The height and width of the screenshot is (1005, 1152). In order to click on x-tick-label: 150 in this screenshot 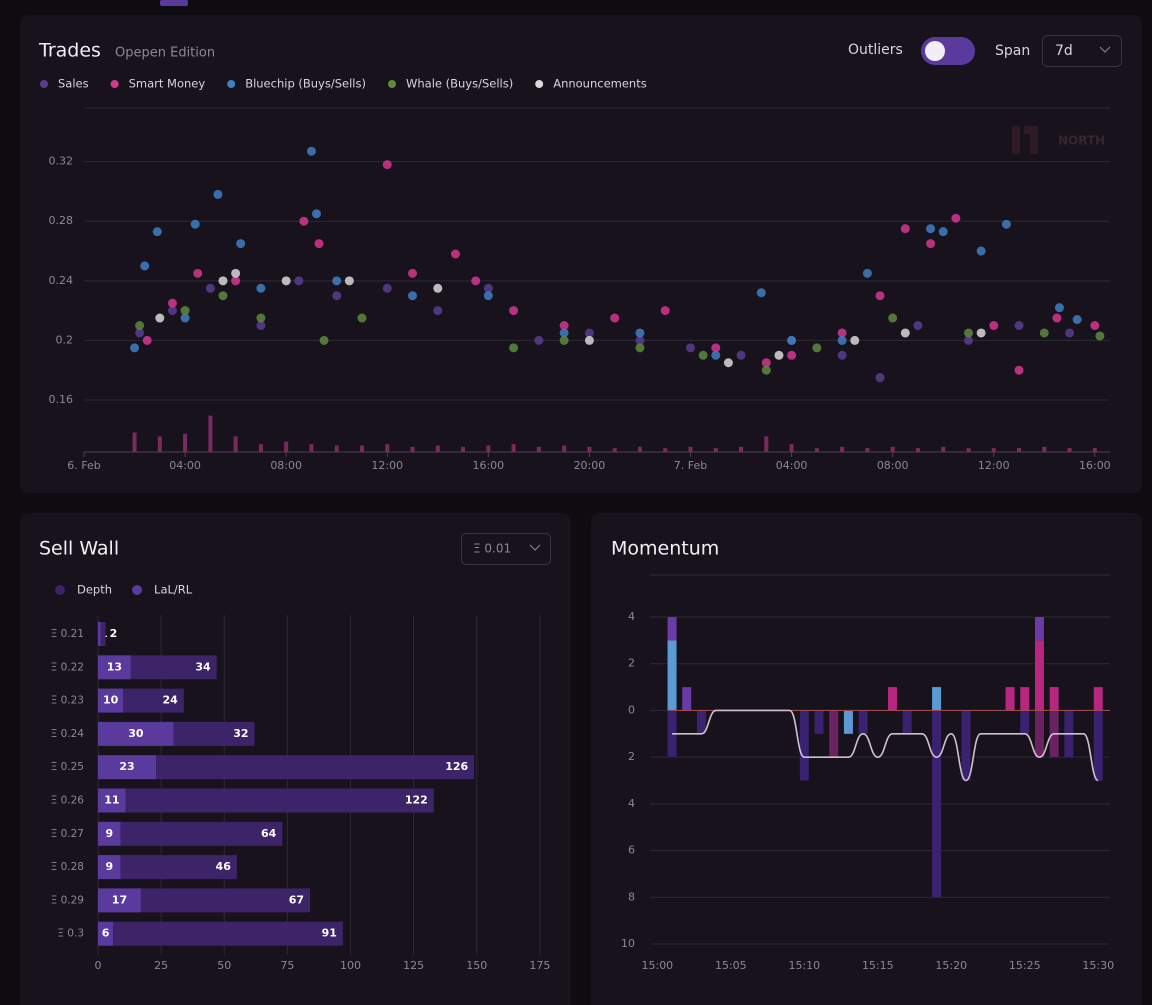, I will do `click(476, 965)`.